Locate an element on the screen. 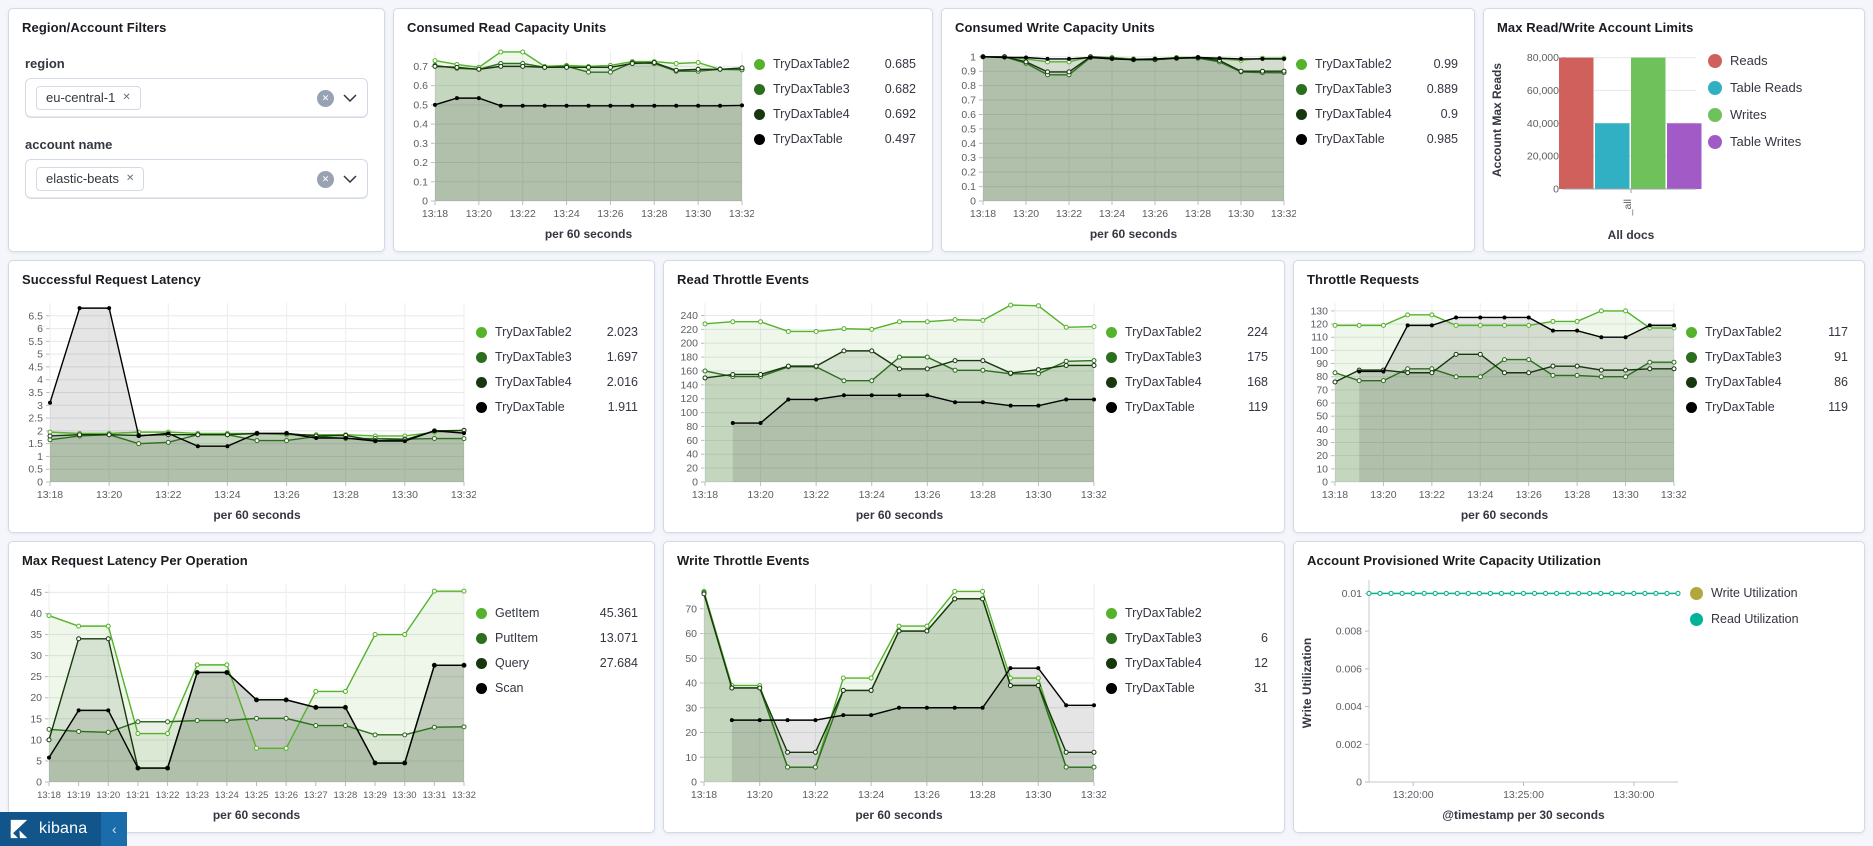 Image resolution: width=1873 pixels, height=846 pixels. account-name-combobox: elastic-beats ✕ ✕ is located at coordinates (196, 179).